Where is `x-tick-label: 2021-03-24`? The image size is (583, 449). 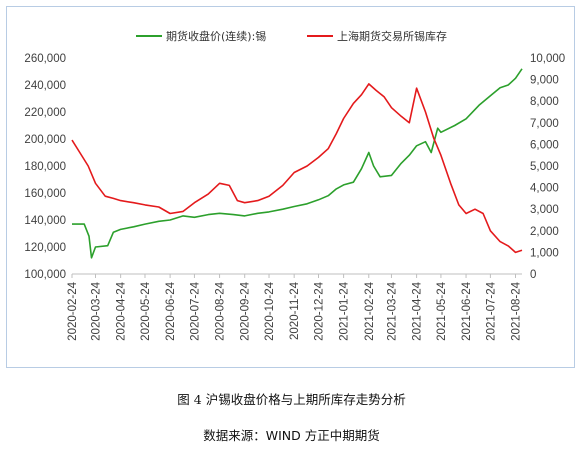
x-tick-label: 2021-03-24 is located at coordinates (392, 310).